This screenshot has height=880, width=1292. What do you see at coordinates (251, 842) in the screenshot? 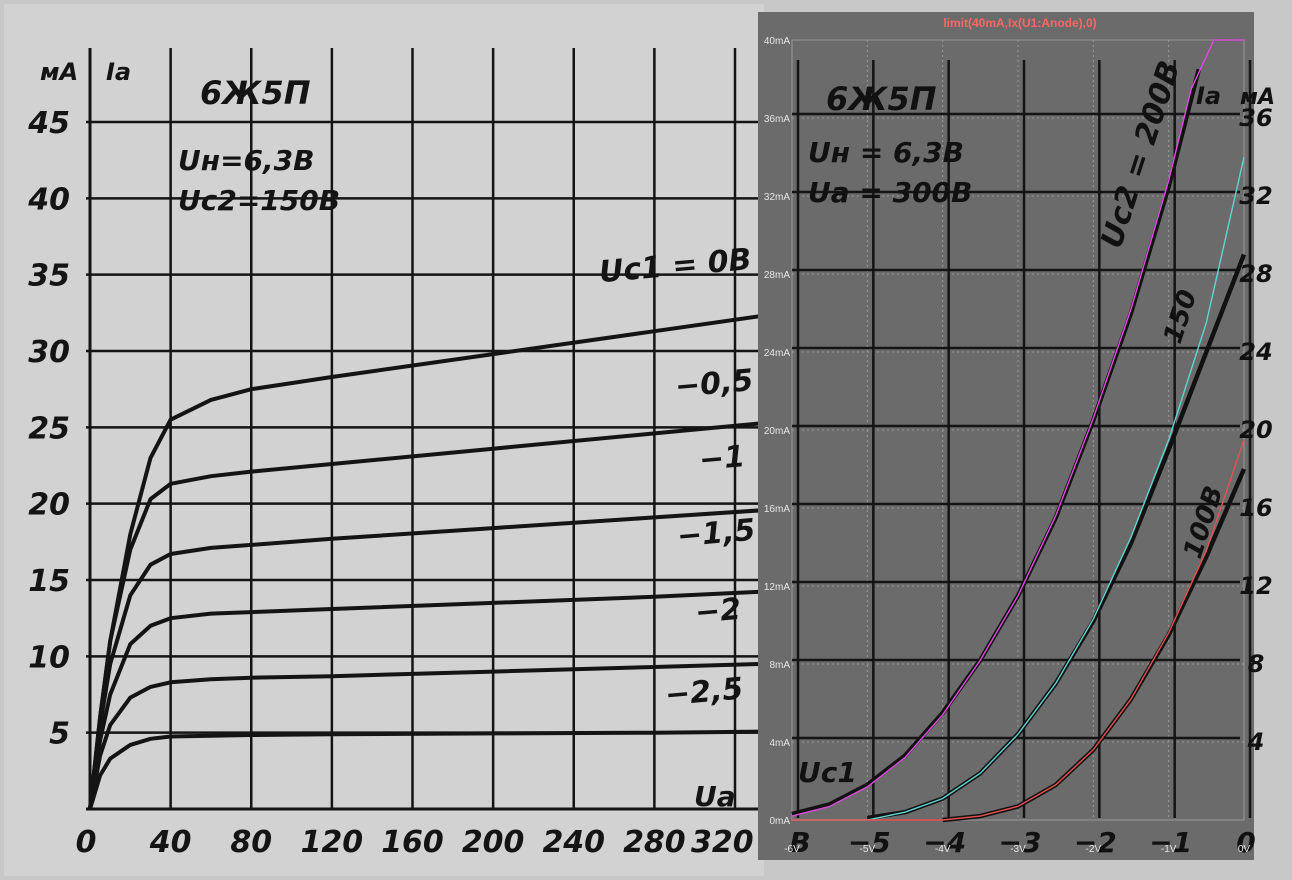
I see `left-x-tick-label: 80` at bounding box center [251, 842].